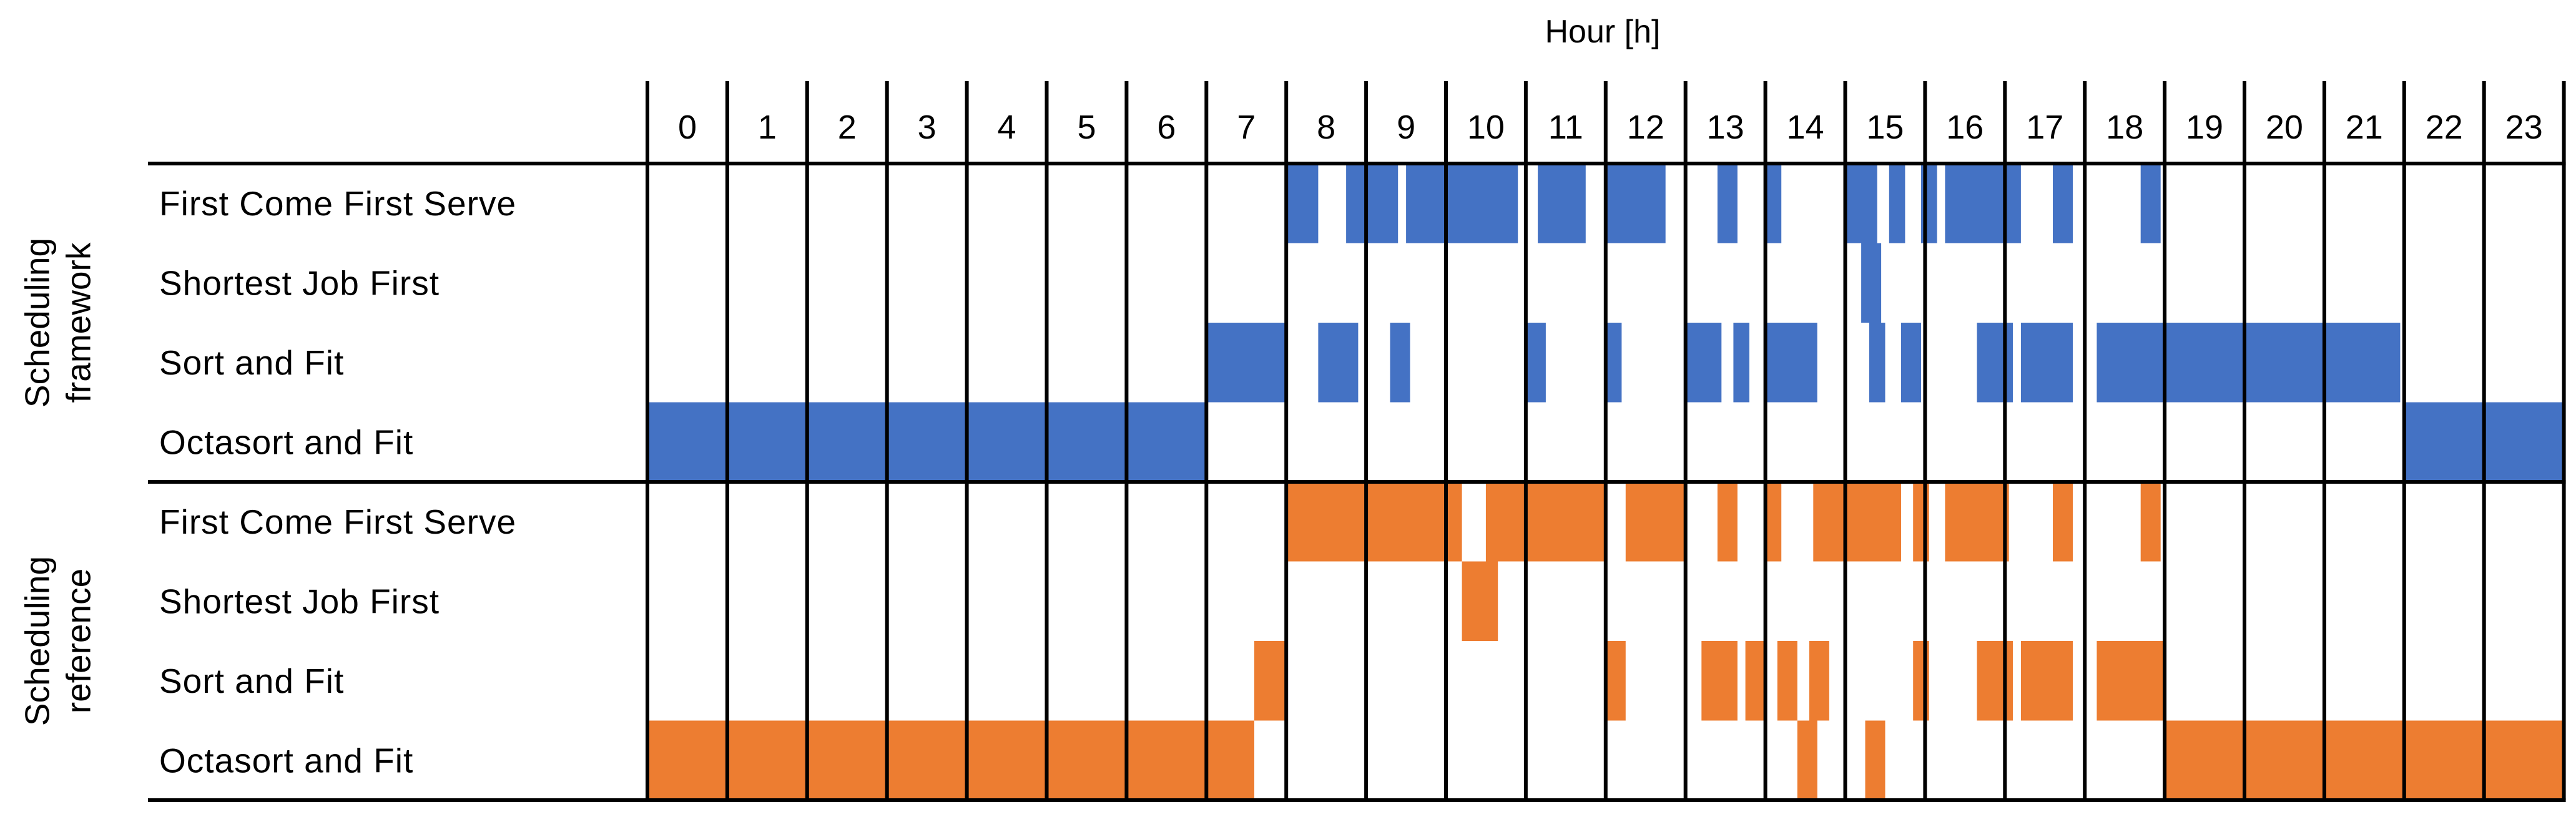 Image resolution: width=2576 pixels, height=822 pixels. Describe the element at coordinates (847, 128) in the screenshot. I see `hour-tick-label: 2` at that location.